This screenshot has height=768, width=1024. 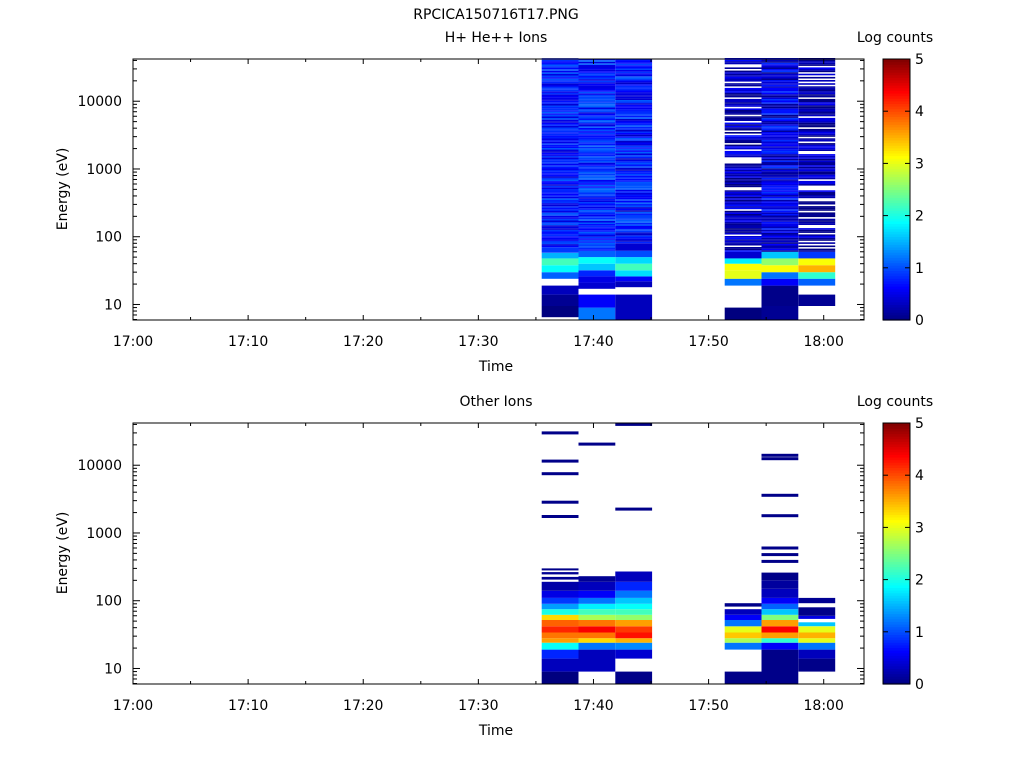 I want to click on panel-title-other-ions: Other Ions, so click(x=495, y=402).